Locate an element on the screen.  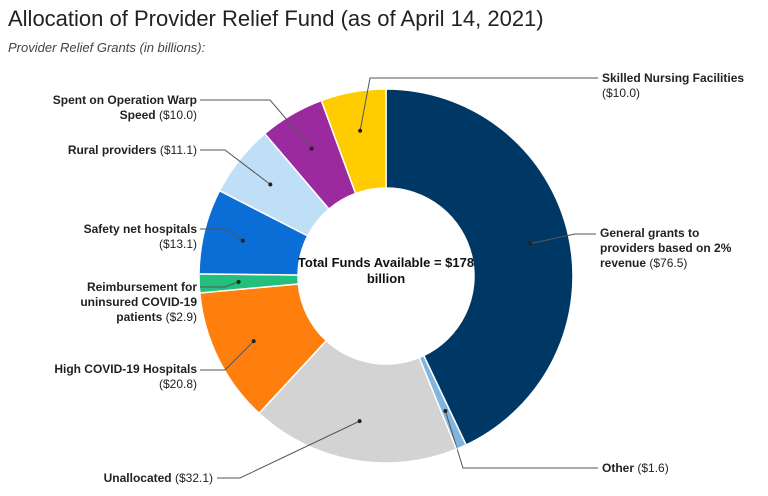
slice-name: Skilled Nursing Facilities is located at coordinates (673, 78).